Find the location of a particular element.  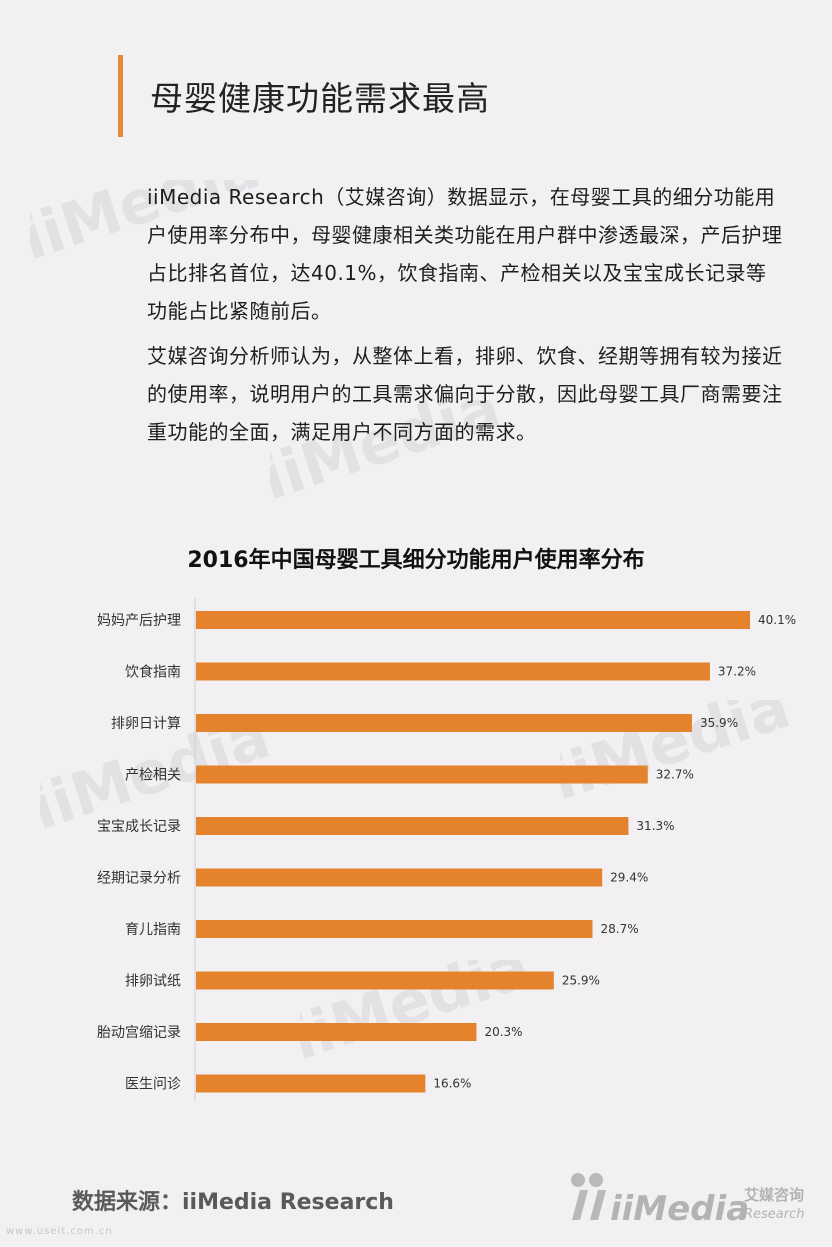

category-label: 产检相关 is located at coordinates (153, 776).